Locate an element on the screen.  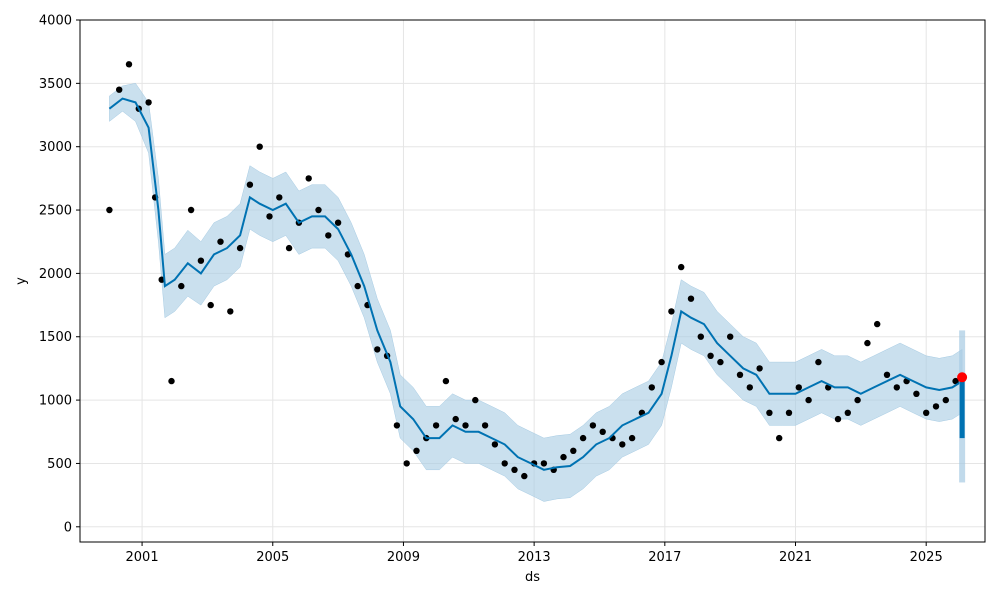
x-axis-label: ds is located at coordinates (532, 577).